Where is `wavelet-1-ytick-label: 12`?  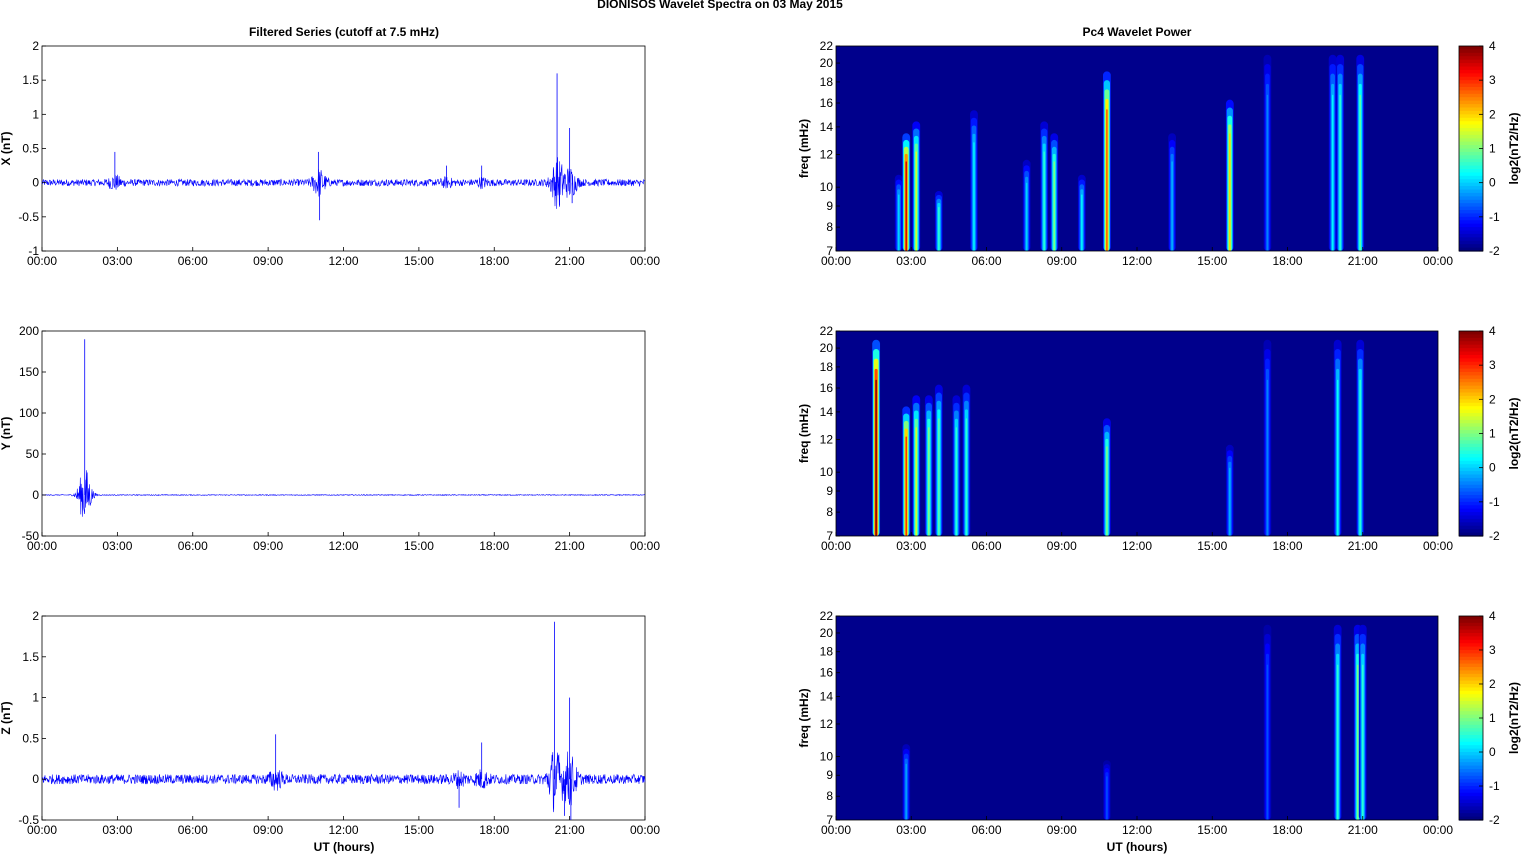
wavelet-1-ytick-label: 12 is located at coordinates (827, 155).